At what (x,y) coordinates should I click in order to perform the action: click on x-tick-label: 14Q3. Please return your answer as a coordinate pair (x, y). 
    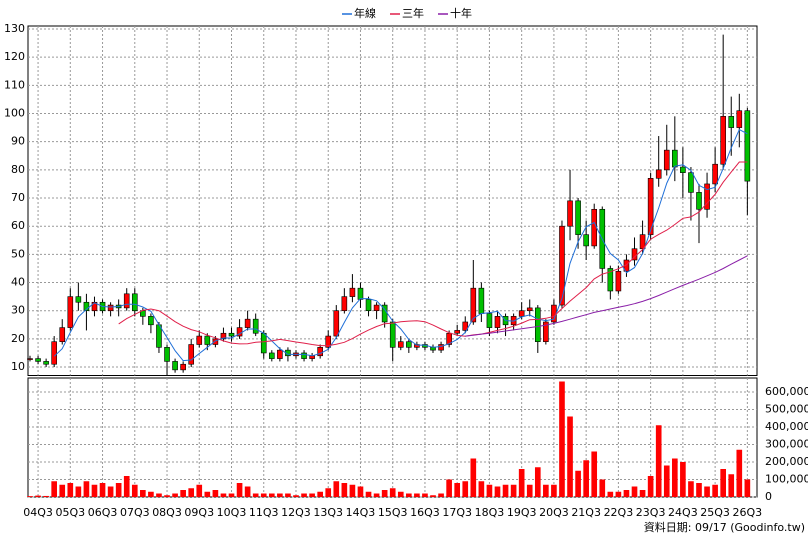
    Looking at the image, I should click on (361, 512).